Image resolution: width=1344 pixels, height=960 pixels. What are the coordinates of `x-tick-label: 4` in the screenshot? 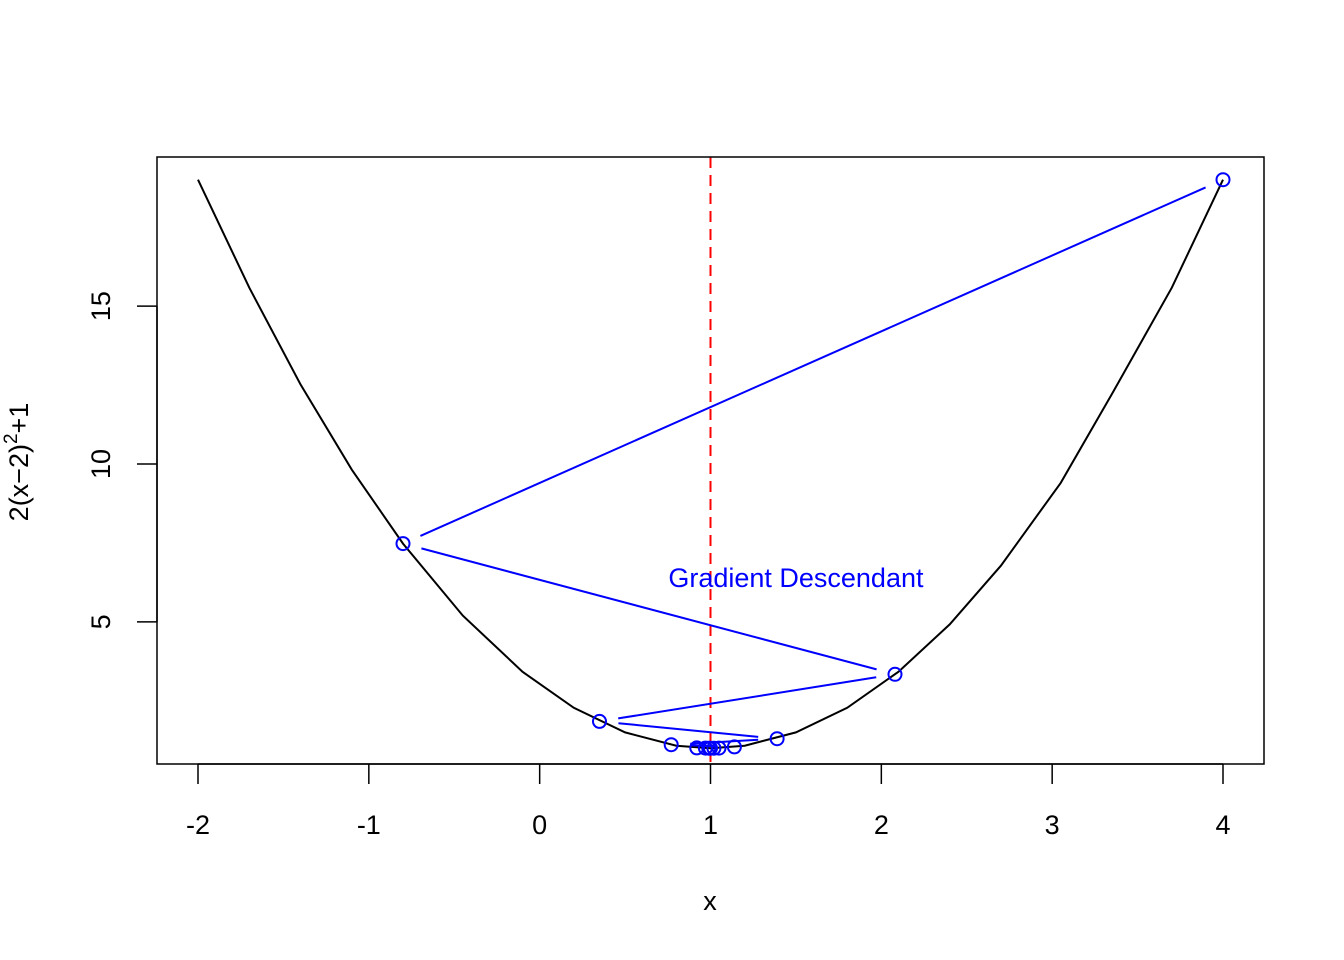 It's located at (1222, 825).